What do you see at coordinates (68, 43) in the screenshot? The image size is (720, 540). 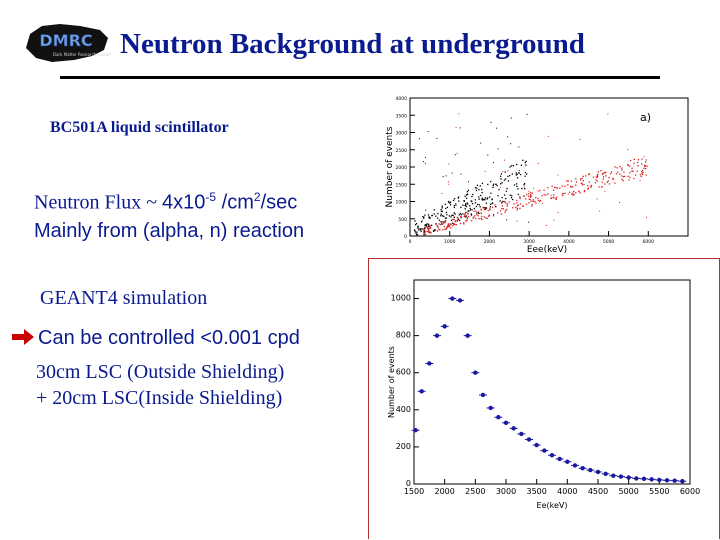 I see `dmrc-logo: DMRC Dark Matter Research Center` at bounding box center [68, 43].